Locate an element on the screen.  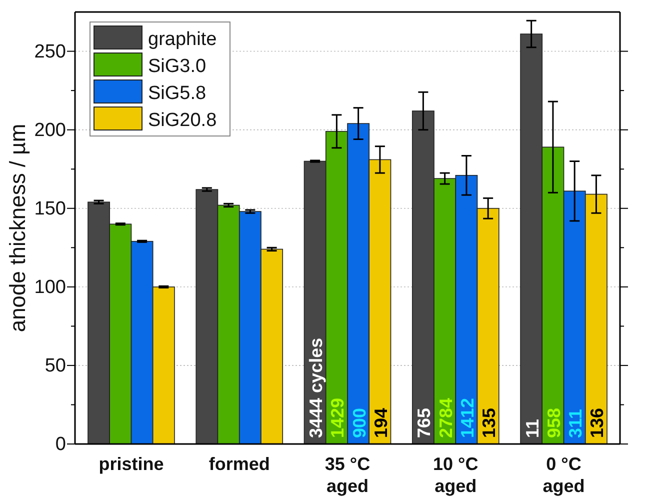
annotation: 1429 is located at coordinates (338, 418).